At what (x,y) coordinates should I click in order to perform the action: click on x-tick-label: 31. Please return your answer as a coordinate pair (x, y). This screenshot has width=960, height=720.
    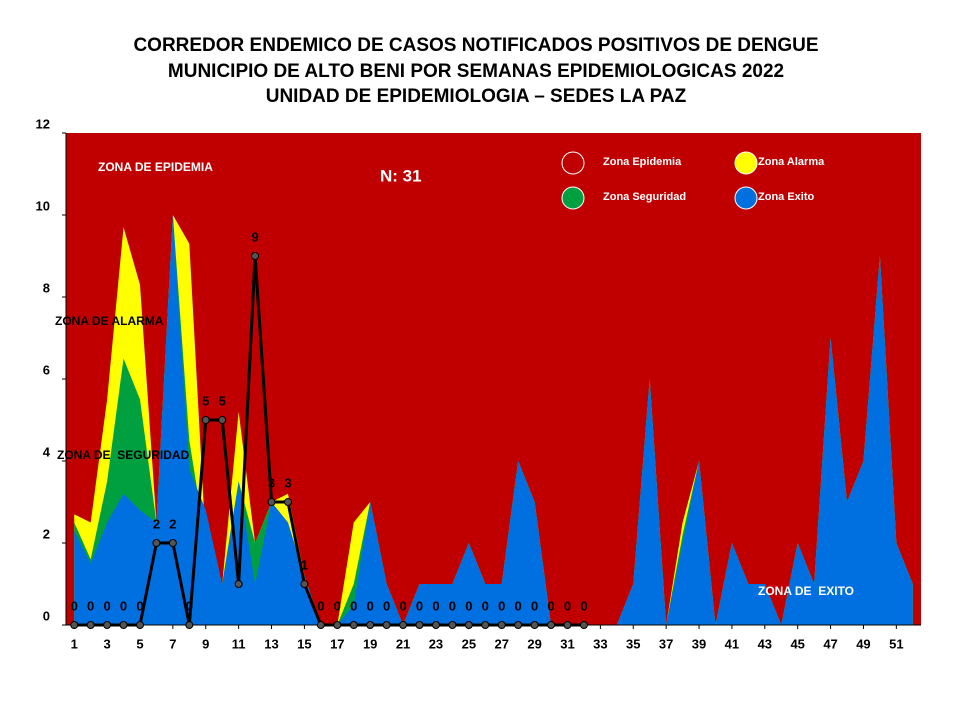
    Looking at the image, I should click on (567, 643).